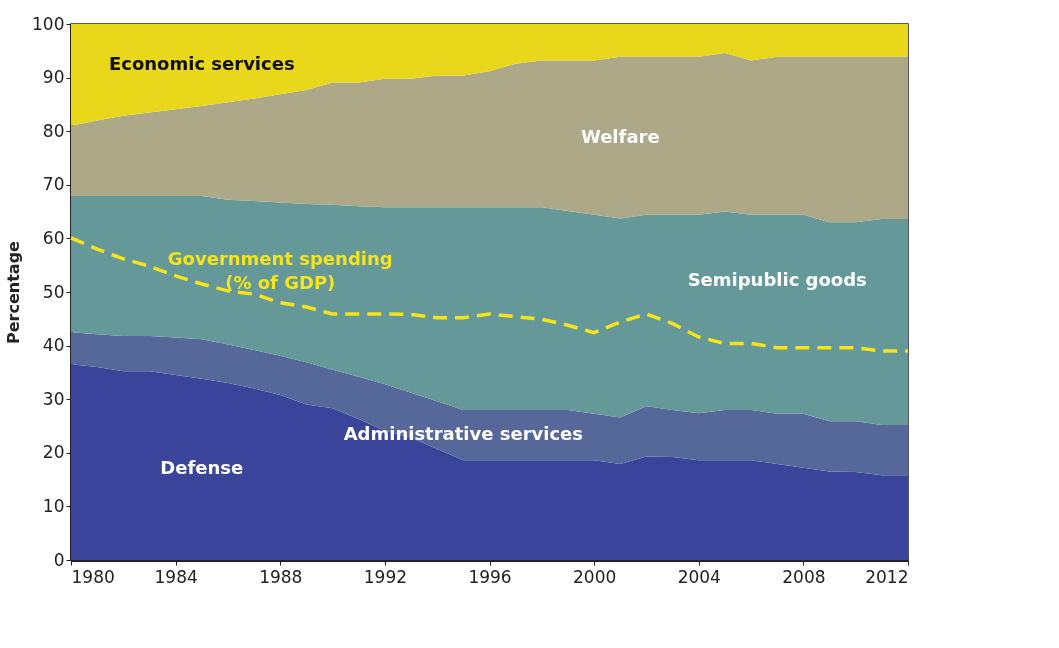 The height and width of the screenshot is (648, 1059). I want to click on line-series, so click(489, 294).